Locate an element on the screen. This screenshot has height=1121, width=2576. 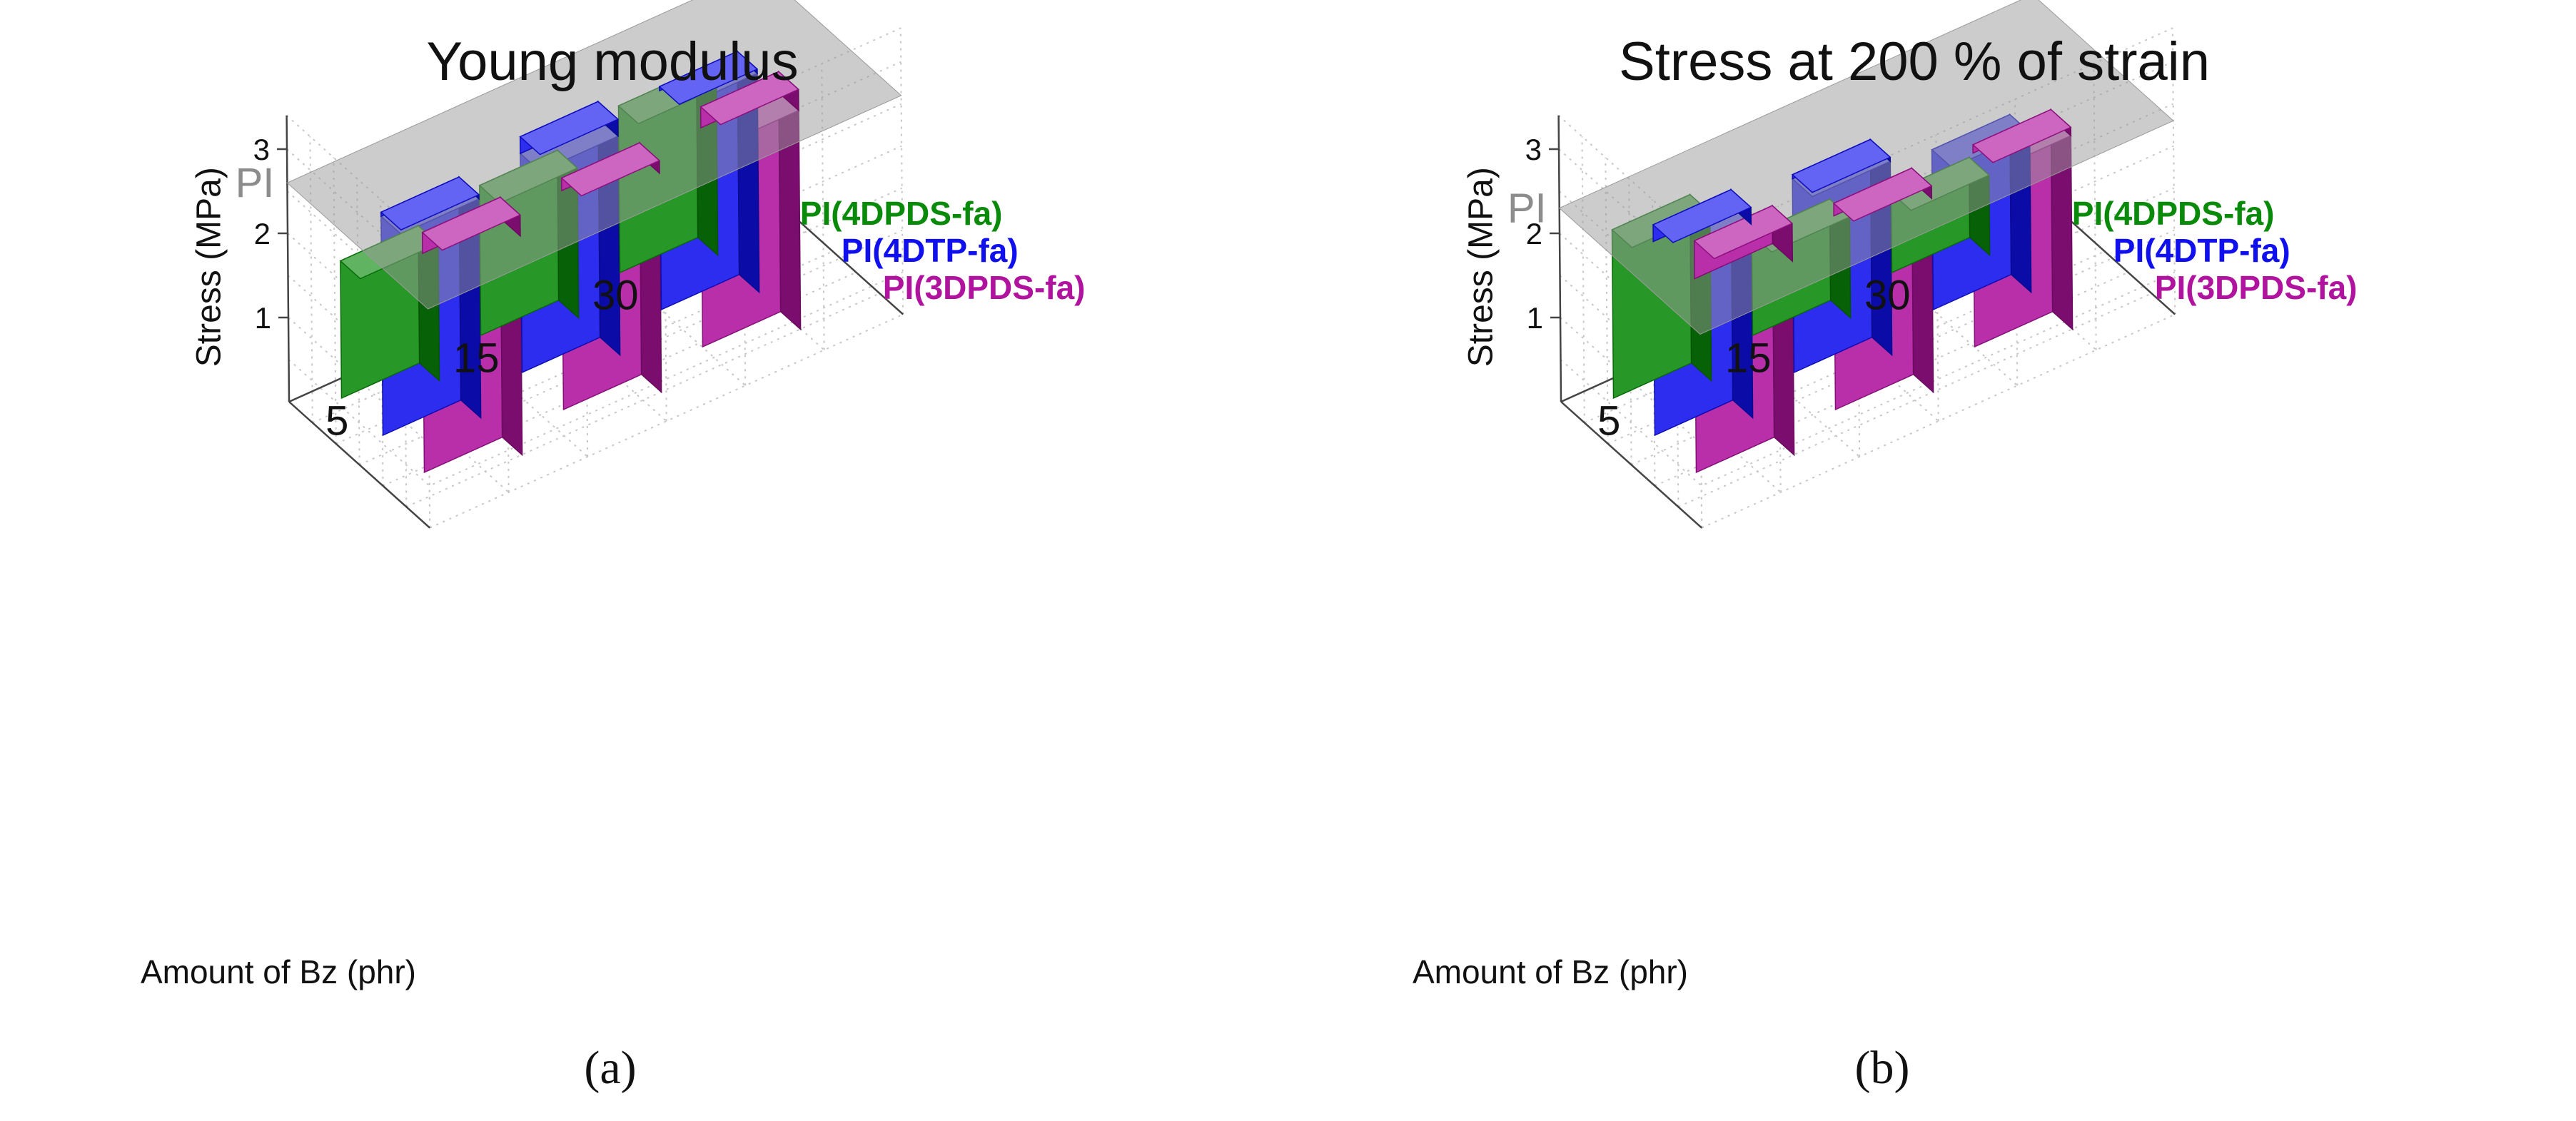
panel-caption: (b) is located at coordinates (1882, 1068).